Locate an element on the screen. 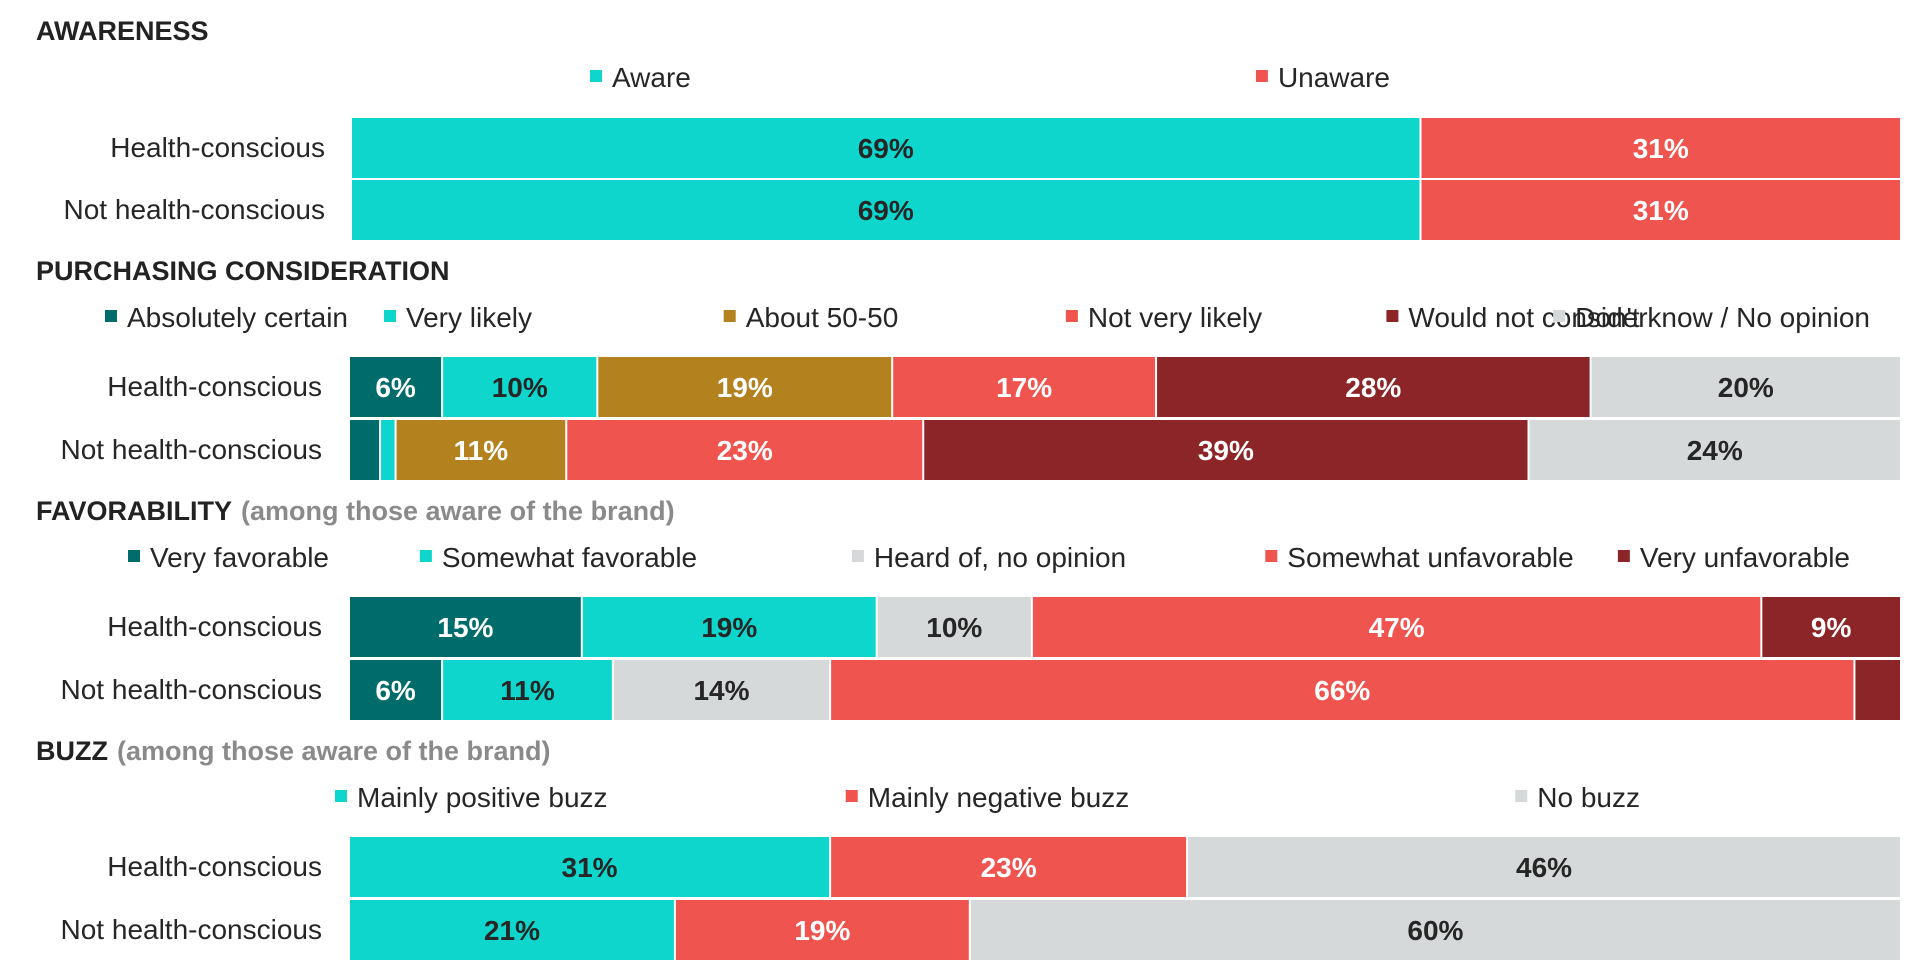  bar-label-health-conscious-somewhat-favorable: 19% is located at coordinates (729, 627).